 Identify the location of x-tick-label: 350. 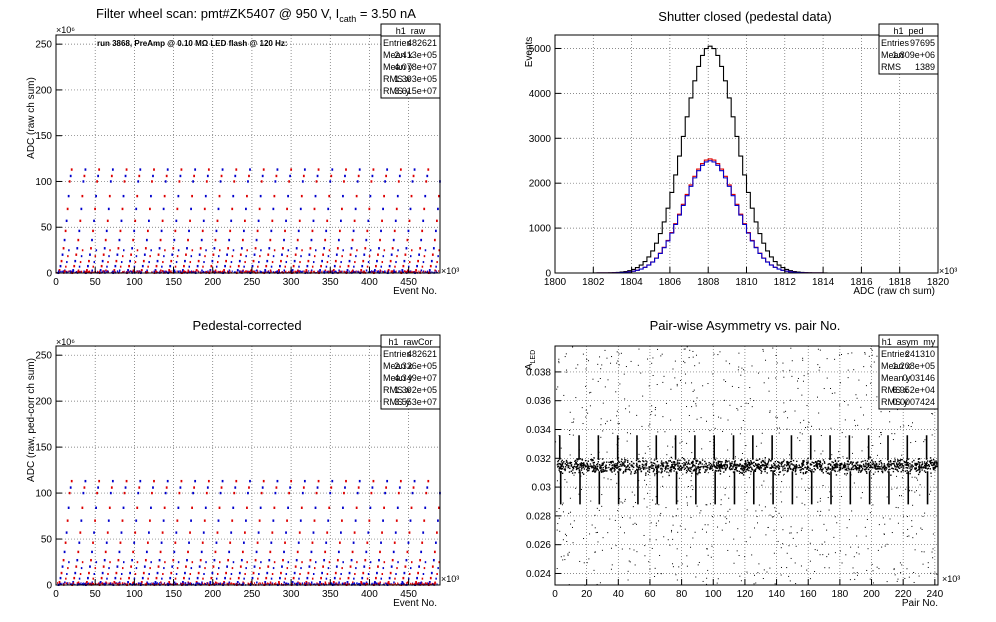
(330, 594).